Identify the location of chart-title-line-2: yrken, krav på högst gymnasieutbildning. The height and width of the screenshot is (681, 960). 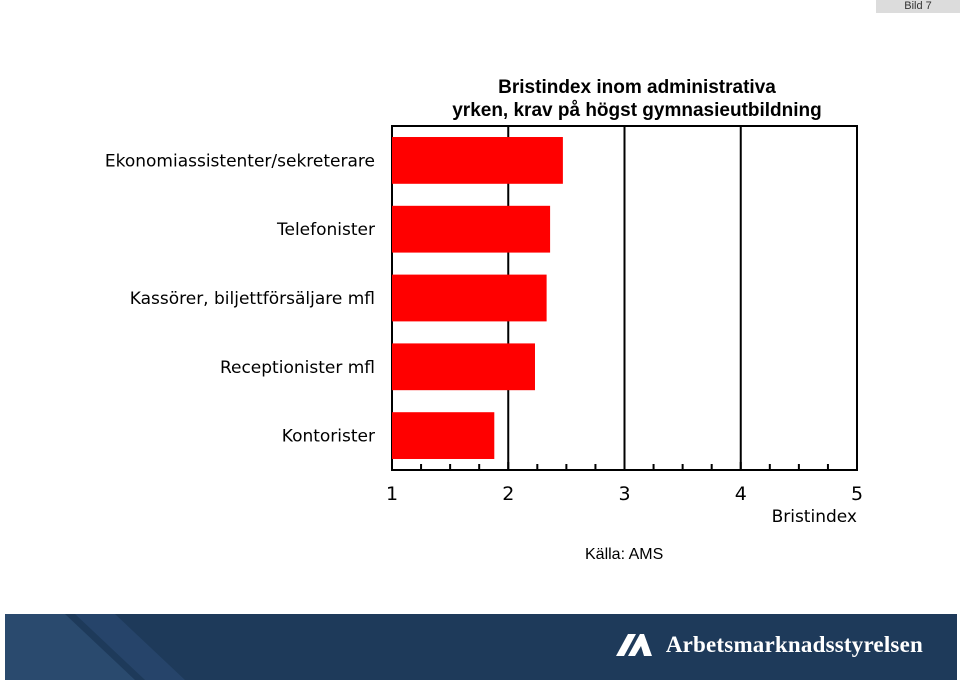
(637, 110).